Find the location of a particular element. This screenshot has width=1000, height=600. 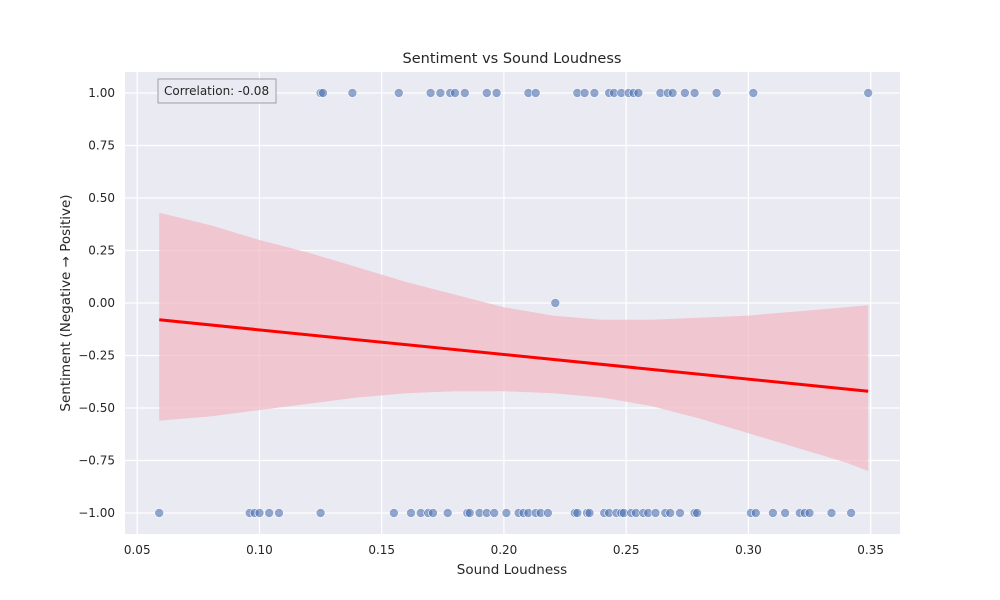

correlation-annotation: Correlation: -0.08 is located at coordinates (217, 91).